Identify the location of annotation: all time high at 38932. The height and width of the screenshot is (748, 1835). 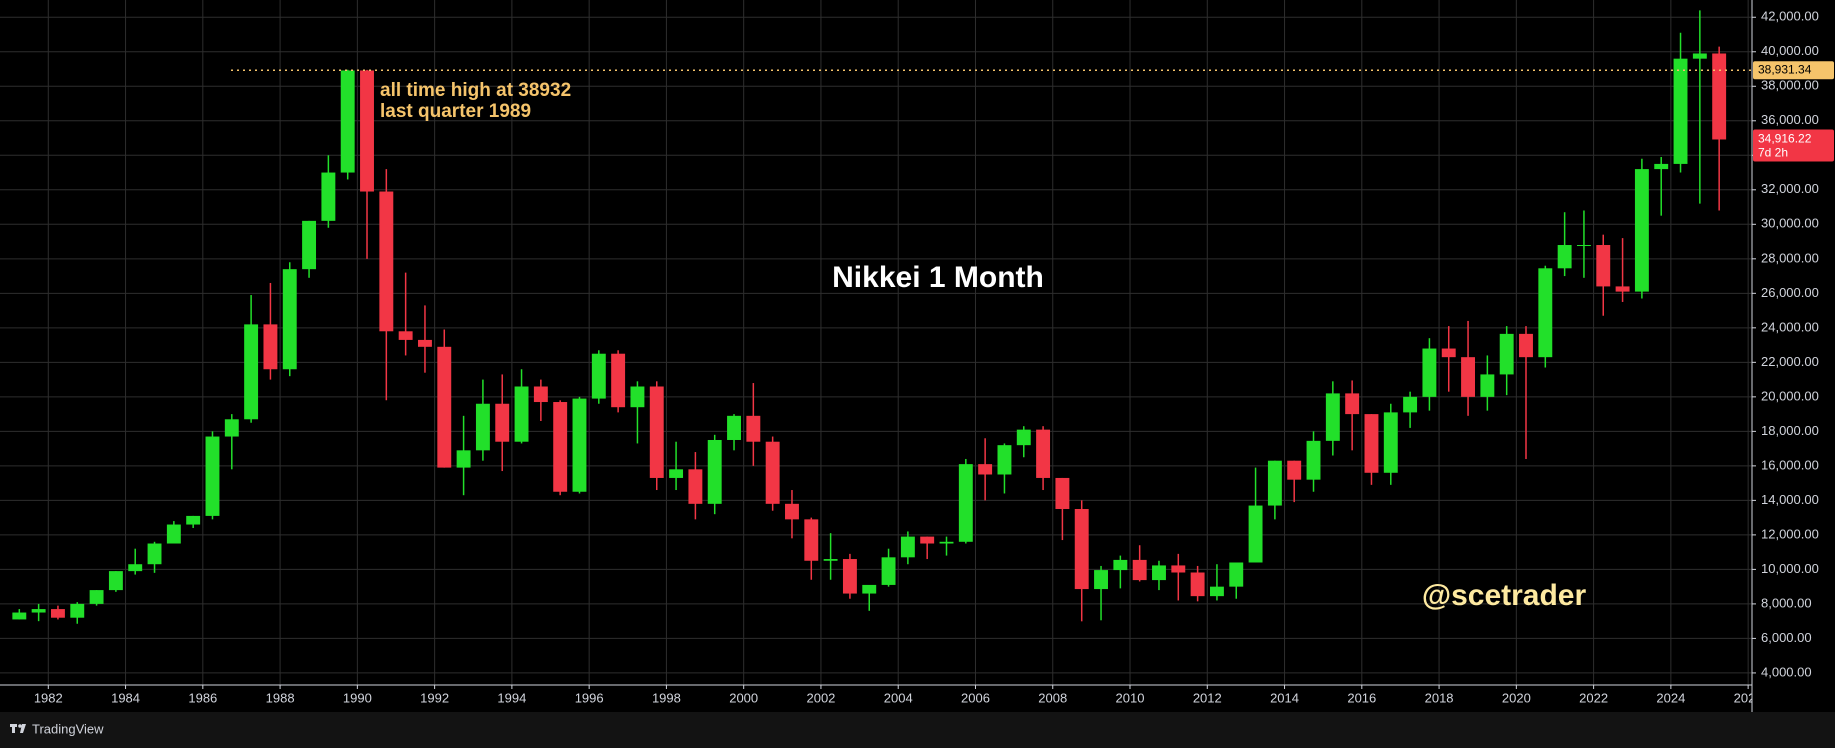
(475, 90).